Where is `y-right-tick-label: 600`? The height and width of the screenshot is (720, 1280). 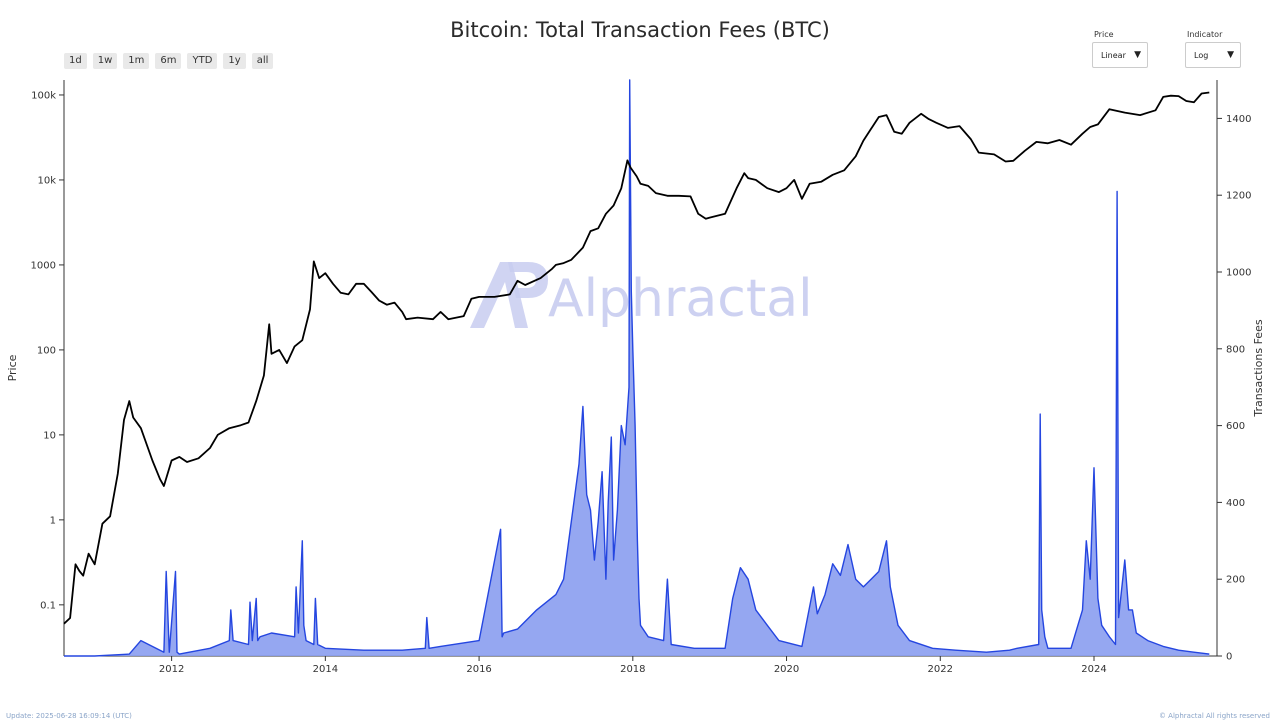 y-right-tick-label: 600 is located at coordinates (1235, 426).